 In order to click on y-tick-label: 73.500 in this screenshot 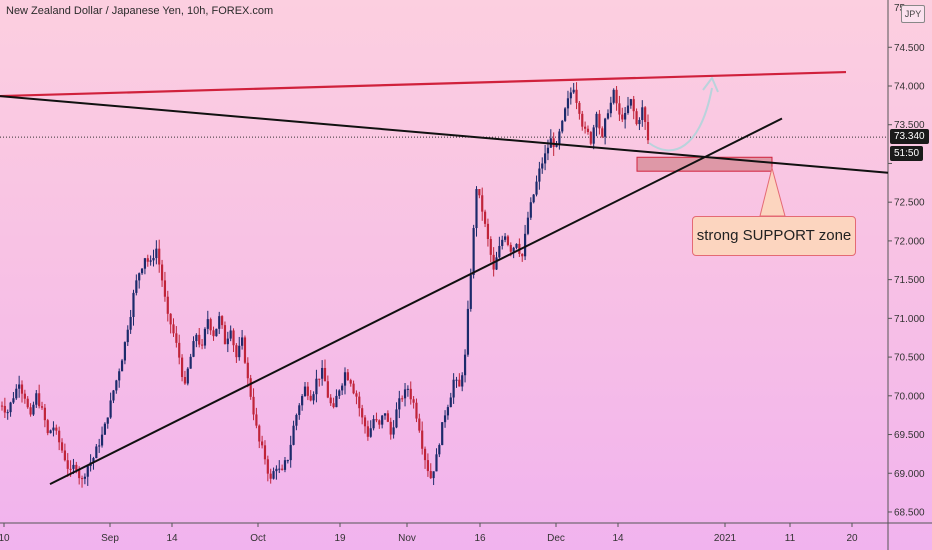, I will do `click(909, 125)`.